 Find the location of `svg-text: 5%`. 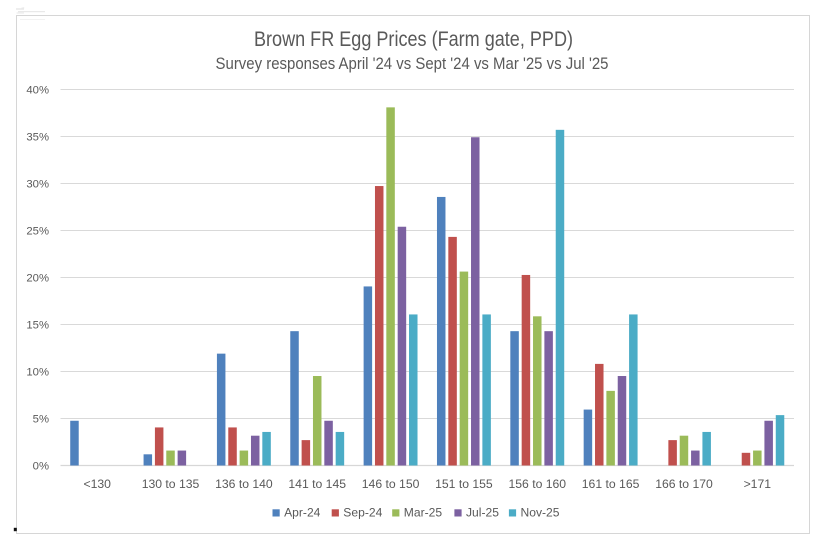

svg-text: 5% is located at coordinates (41, 419).